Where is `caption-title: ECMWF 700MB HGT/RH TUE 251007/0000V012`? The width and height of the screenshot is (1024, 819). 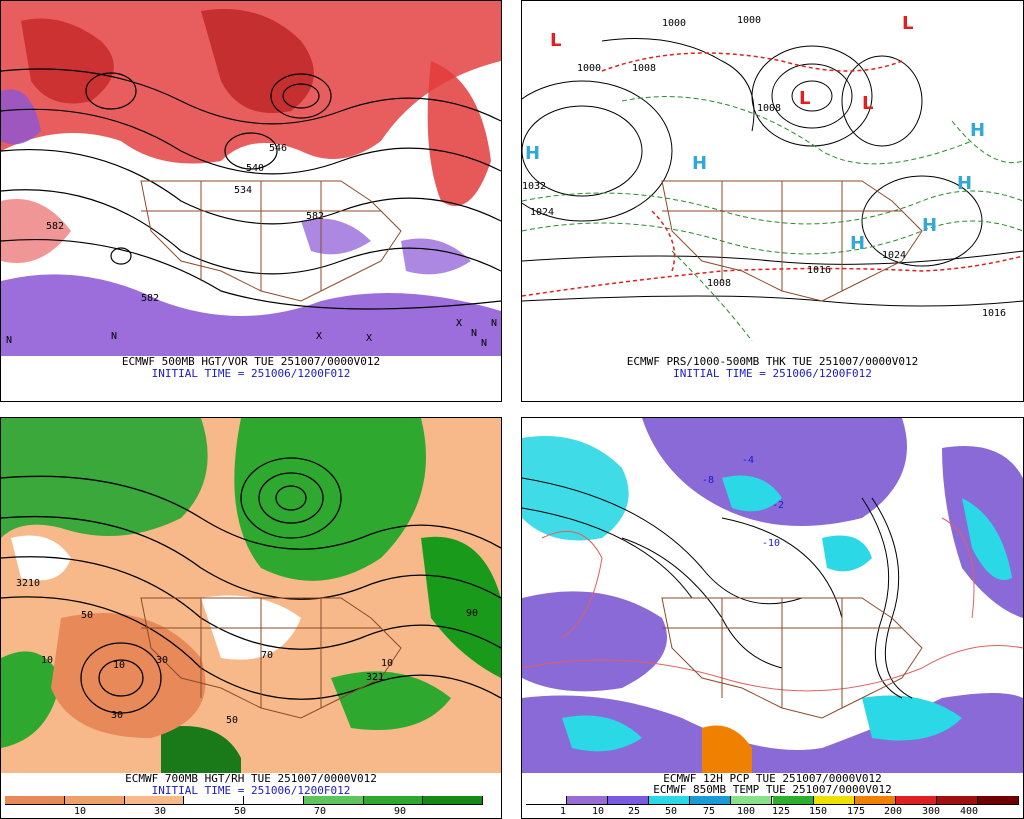
caption-title: ECMWF 700MB HGT/RH TUE 251007/0000V012 is located at coordinates (251, 778).